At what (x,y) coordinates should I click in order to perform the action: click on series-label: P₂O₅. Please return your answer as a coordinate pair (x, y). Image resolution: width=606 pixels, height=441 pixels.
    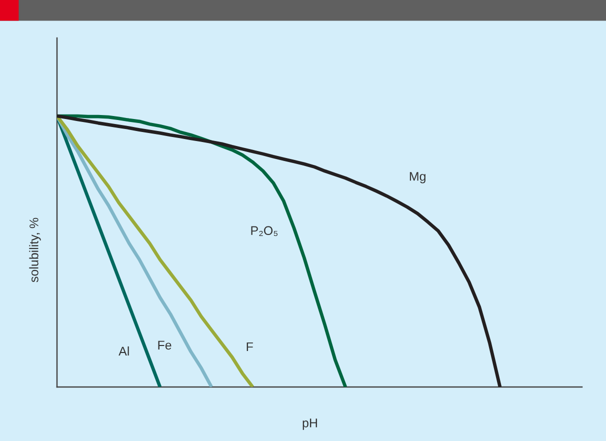
    Looking at the image, I should click on (264, 231).